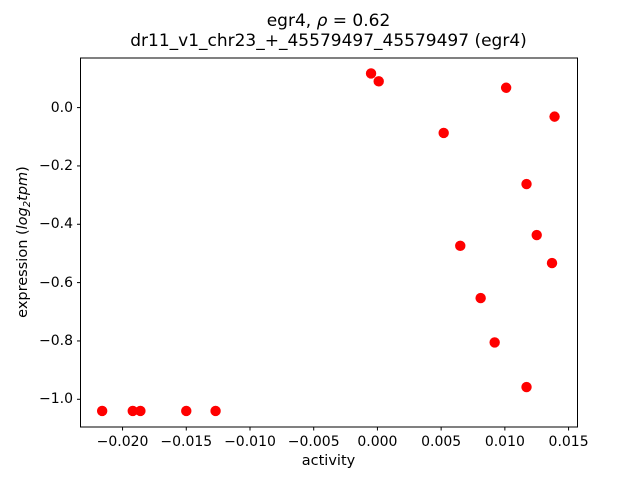 The width and height of the screenshot is (640, 480). Describe the element at coordinates (568, 442) in the screenshot. I see `x-tick-label: 0.015` at that location.